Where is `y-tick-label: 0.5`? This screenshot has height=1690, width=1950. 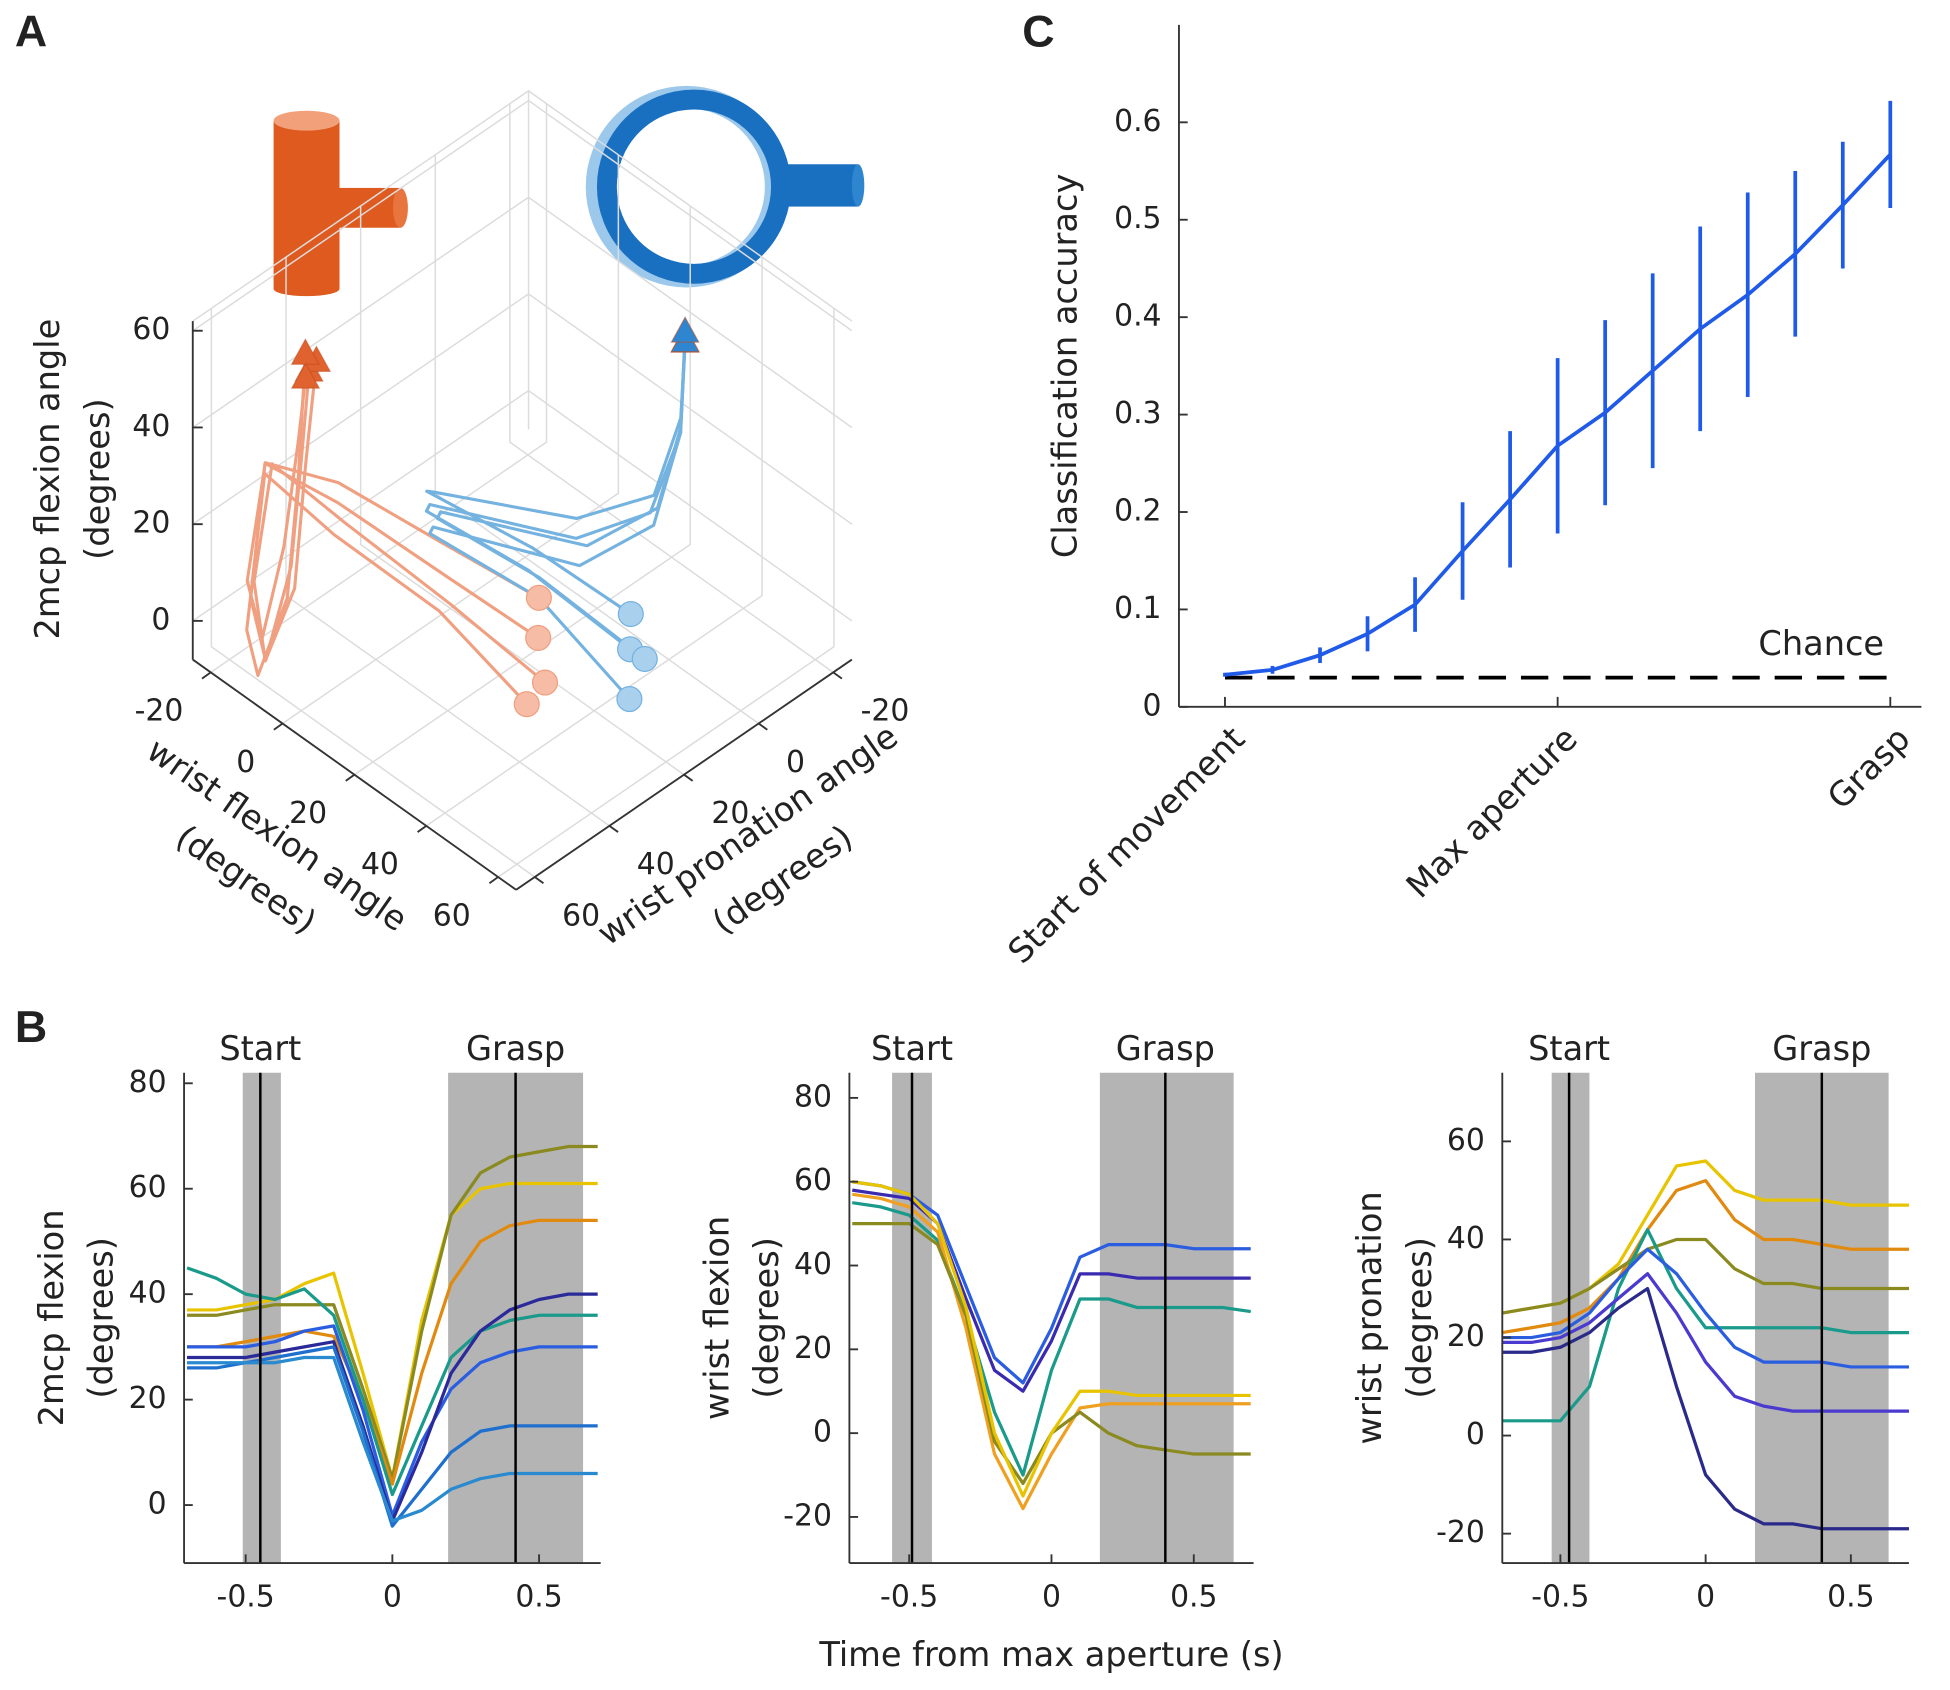
y-tick-label: 0.5 is located at coordinates (1137, 218).